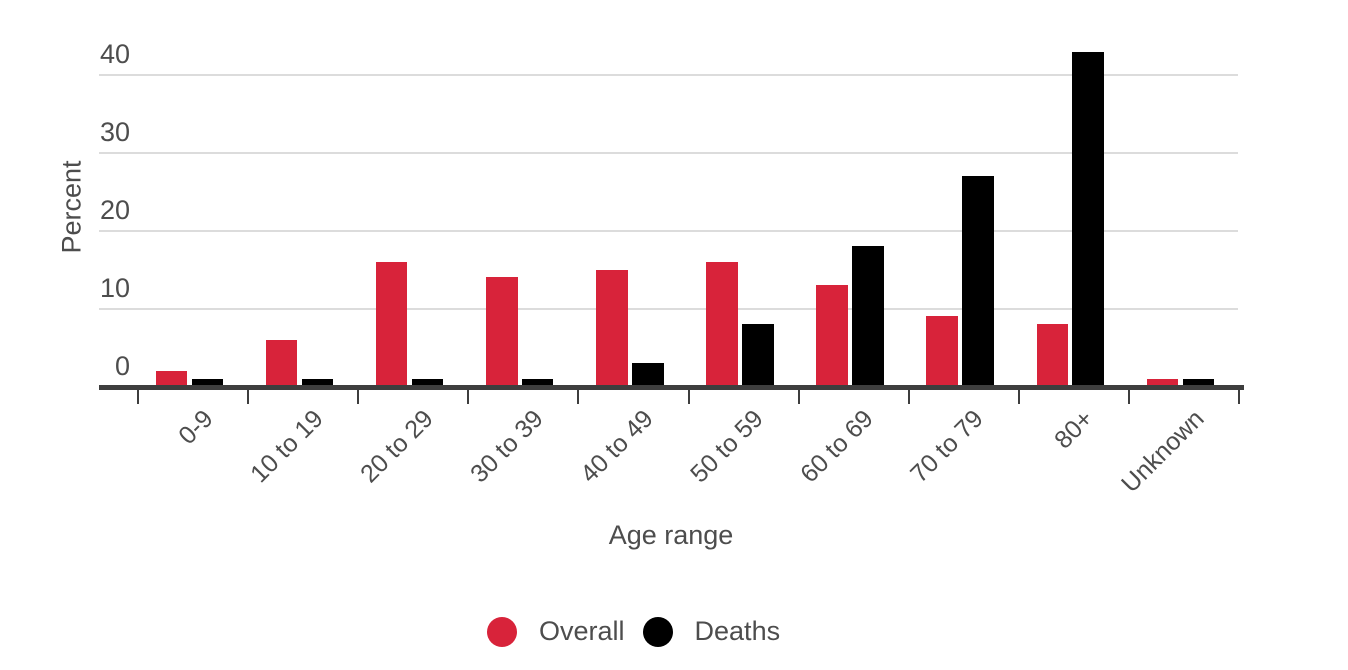 This screenshot has width=1348, height=670. Describe the element at coordinates (196, 427) in the screenshot. I see `x-axis-category-label-0-9: 0-9` at that location.